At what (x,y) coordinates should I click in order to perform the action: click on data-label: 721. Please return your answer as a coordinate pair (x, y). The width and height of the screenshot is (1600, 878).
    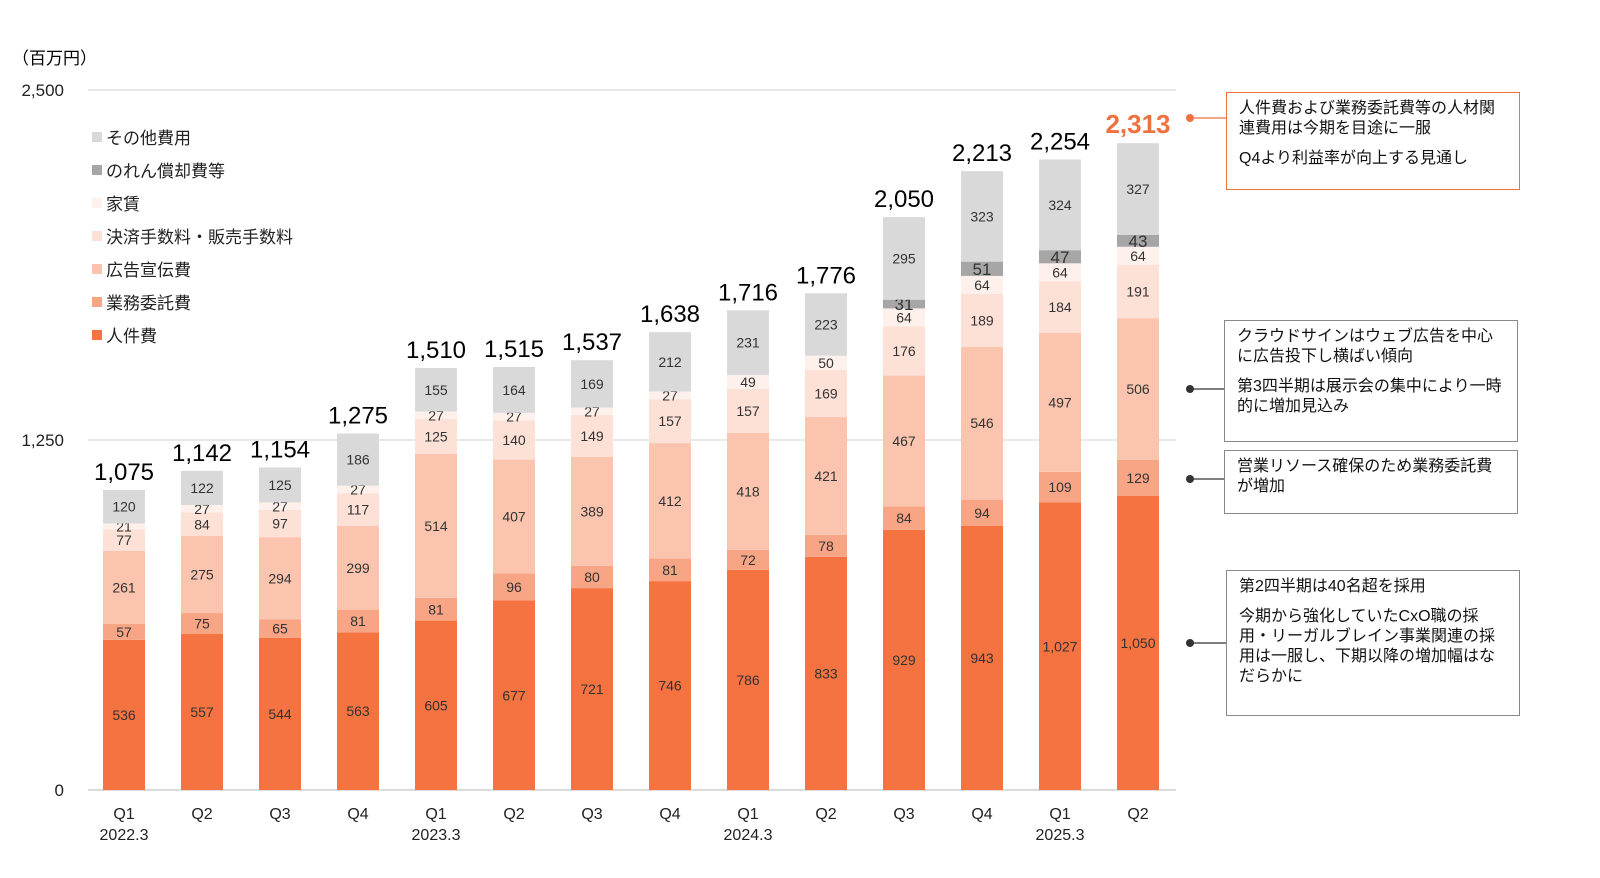
    Looking at the image, I should click on (592, 689).